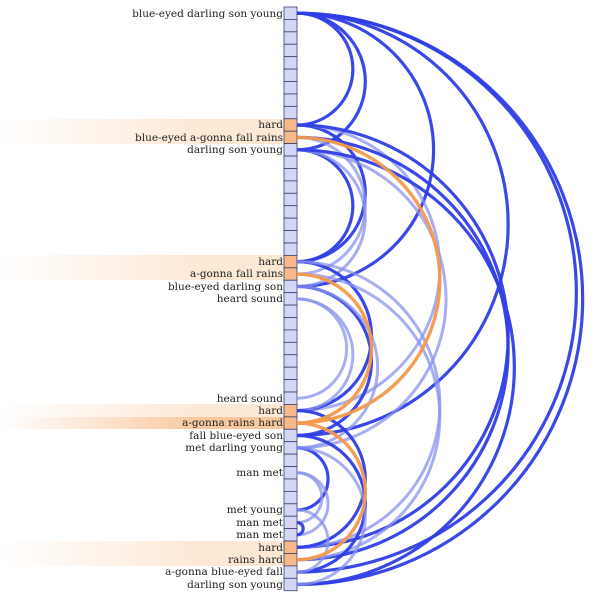 This screenshot has width=596, height=596. Describe the element at coordinates (225, 286) in the screenshot. I see `row-label: blue-eyed darling son` at that location.